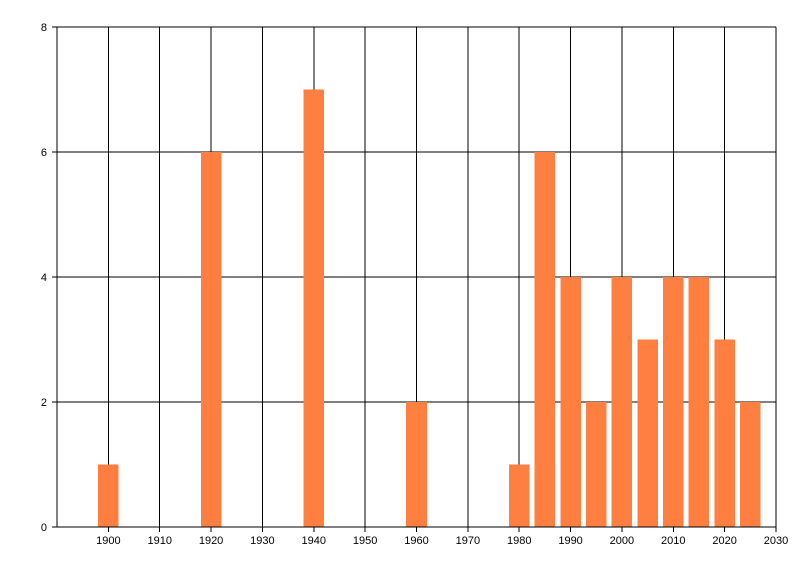 The image size is (800, 576). Describe the element at coordinates (673, 541) in the screenshot. I see `x-tick-label: 2010` at that location.